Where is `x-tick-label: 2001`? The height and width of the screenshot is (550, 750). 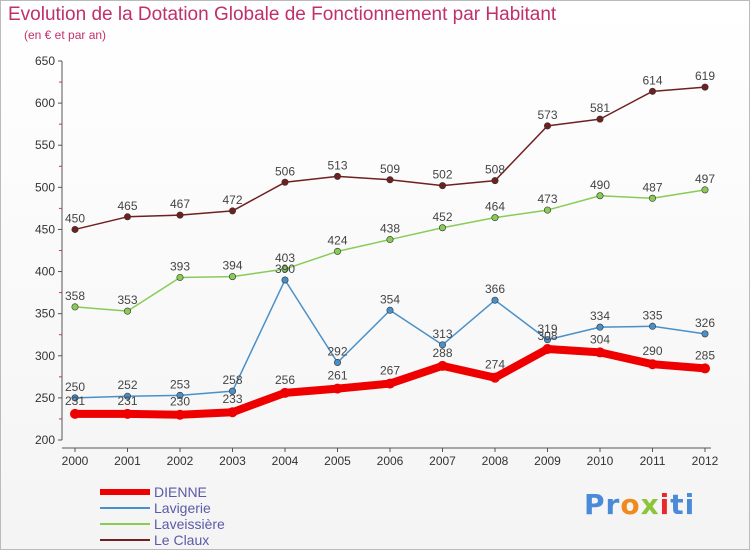
x-tick-label: 2001 is located at coordinates (127, 461).